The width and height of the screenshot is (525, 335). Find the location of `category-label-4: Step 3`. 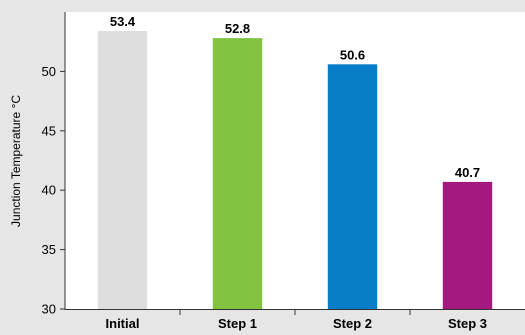

category-label-4: Step 3 is located at coordinates (467, 323).